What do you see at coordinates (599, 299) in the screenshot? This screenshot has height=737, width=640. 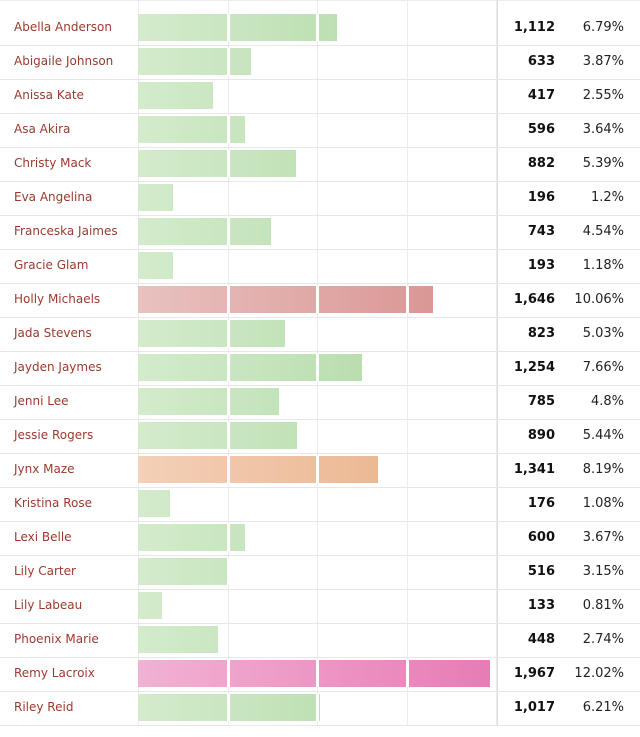 I see `percent-label: 10.06%` at bounding box center [599, 299].